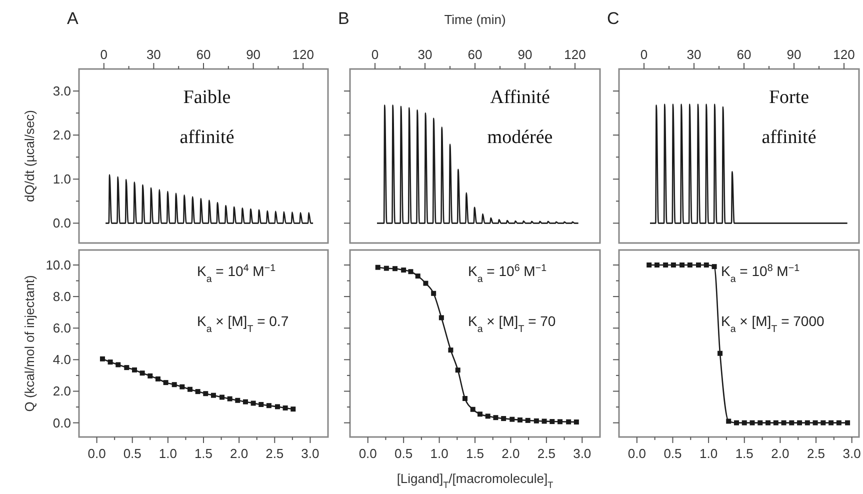 The image size is (863, 494). I want to click on annotation: Affinité modérée, so click(520, 117).